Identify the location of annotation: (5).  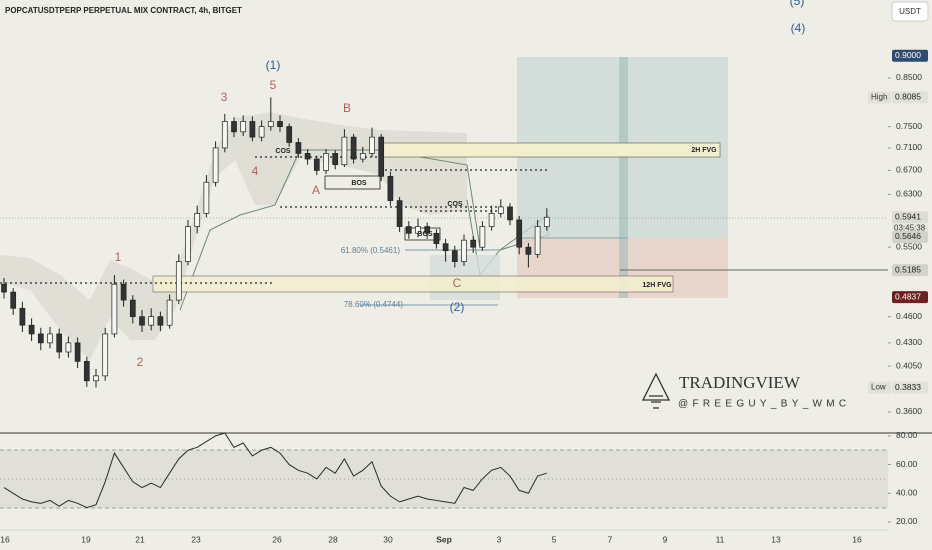
(797, 4).